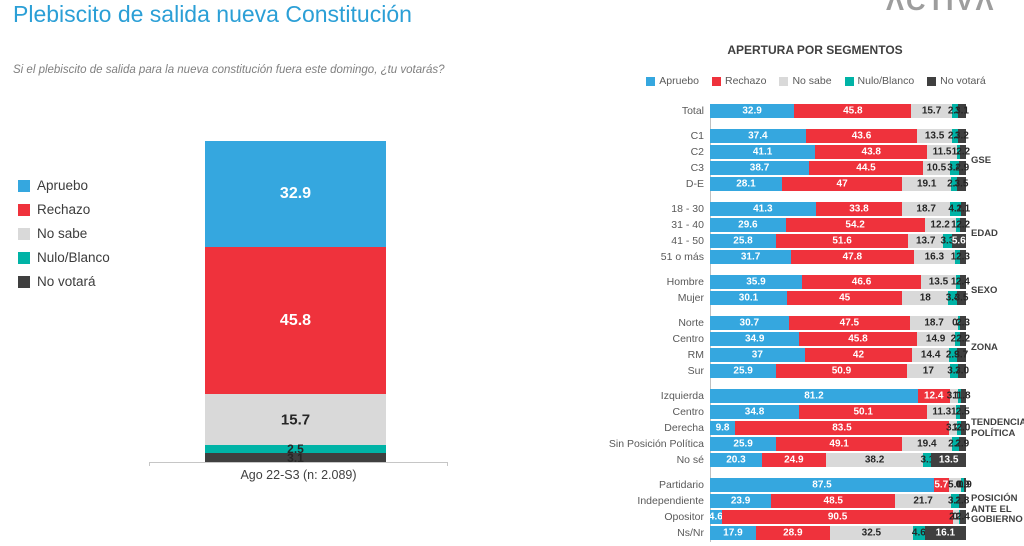 The image size is (1024, 546). Describe the element at coordinates (684, 517) in the screenshot. I see `row-label-text: Opositor` at that location.